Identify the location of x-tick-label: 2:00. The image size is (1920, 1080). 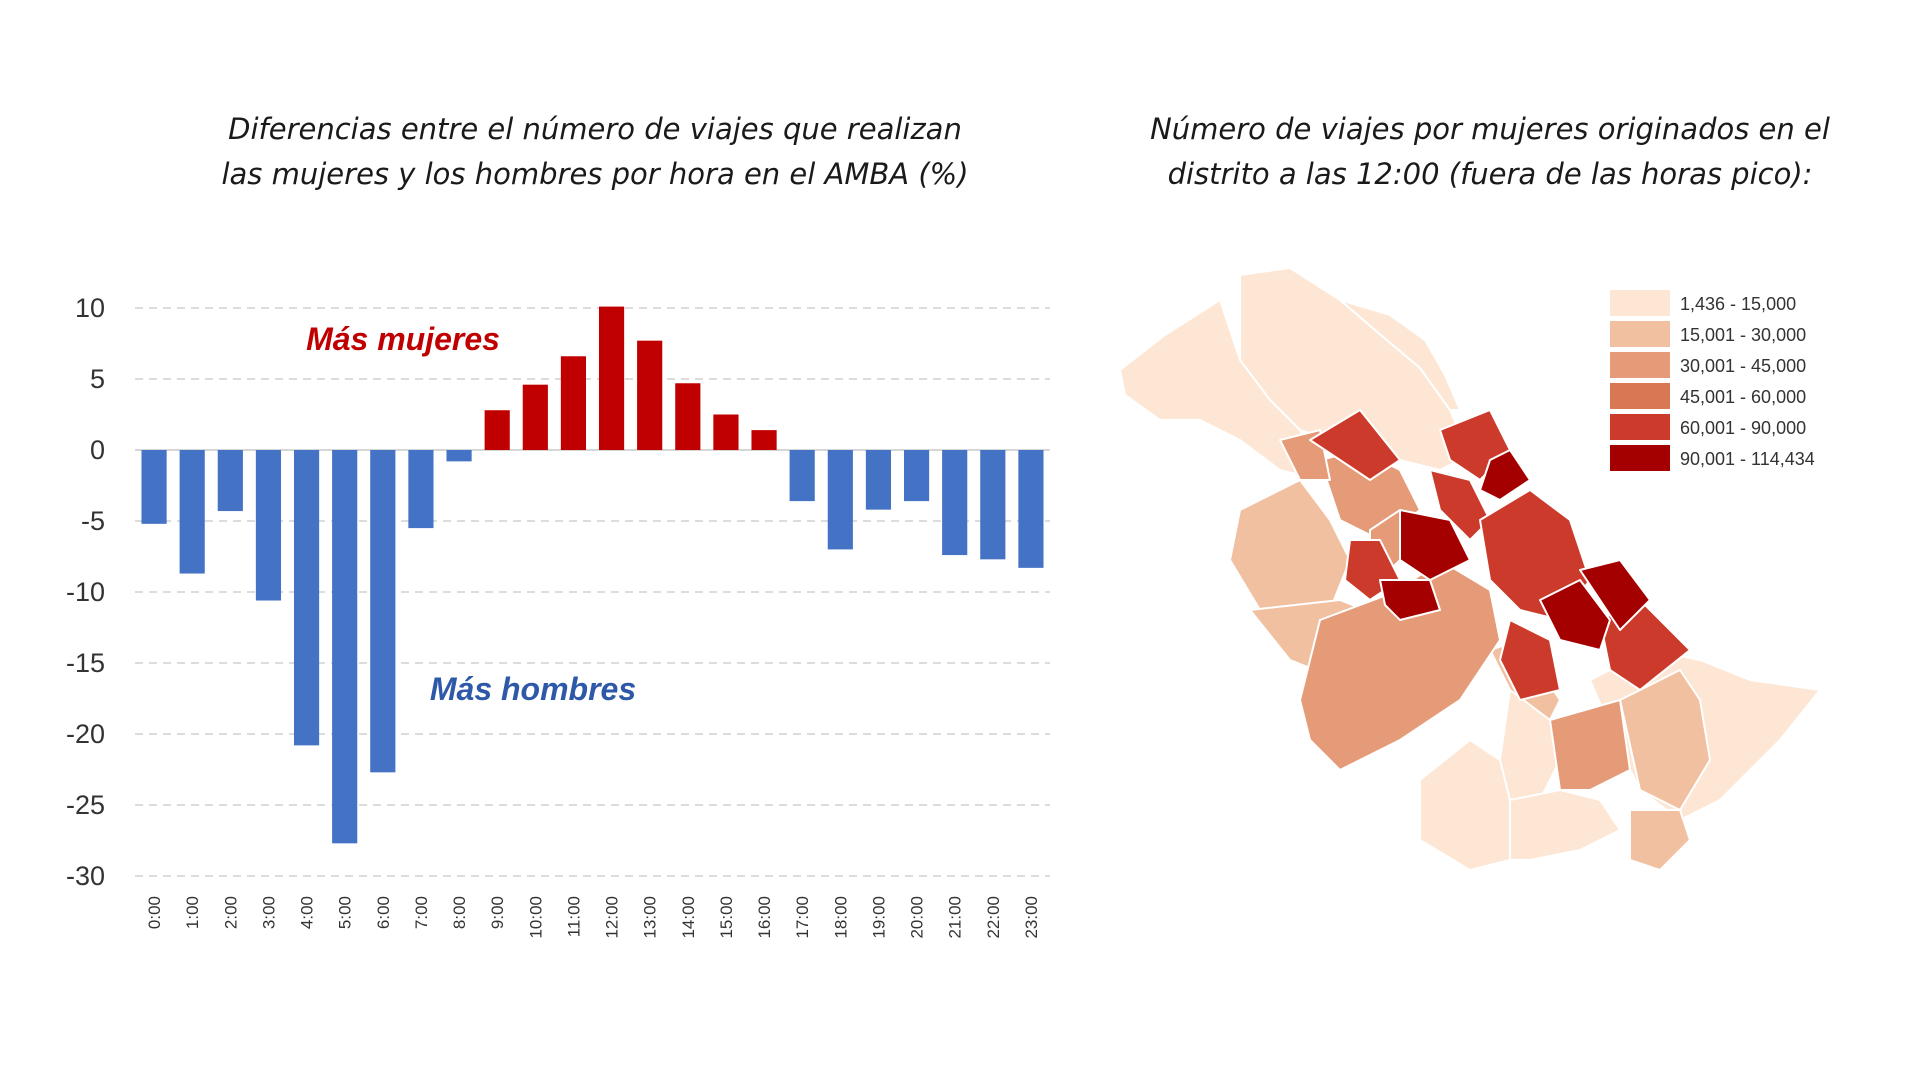
(230, 912).